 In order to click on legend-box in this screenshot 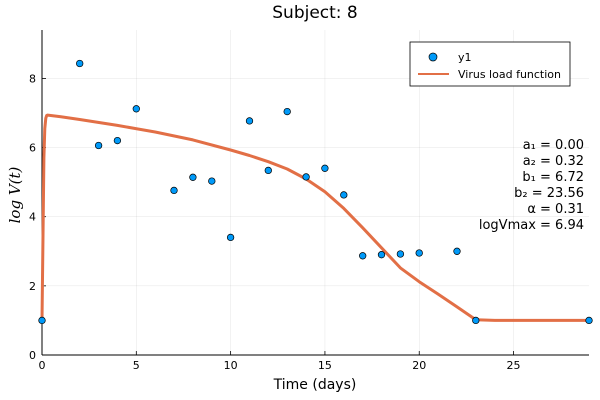, I will do `click(490, 64)`.